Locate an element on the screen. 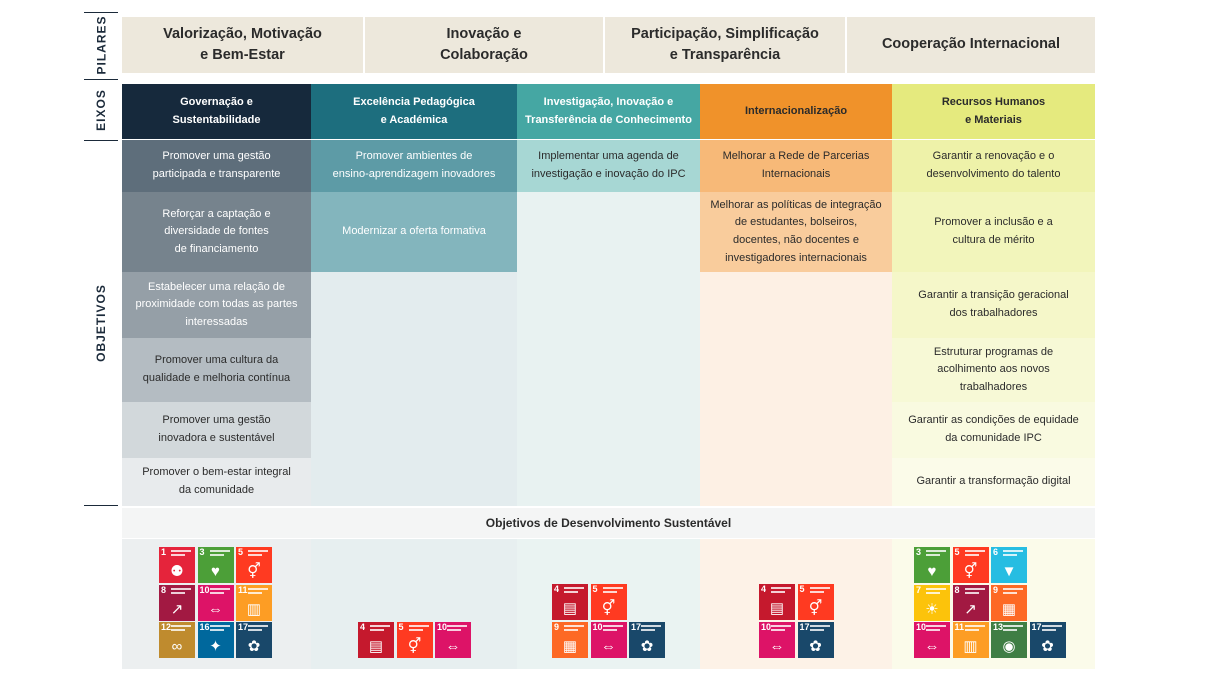 The height and width of the screenshot is (680, 1209). pilares-label: PILARES is located at coordinates (101, 45).